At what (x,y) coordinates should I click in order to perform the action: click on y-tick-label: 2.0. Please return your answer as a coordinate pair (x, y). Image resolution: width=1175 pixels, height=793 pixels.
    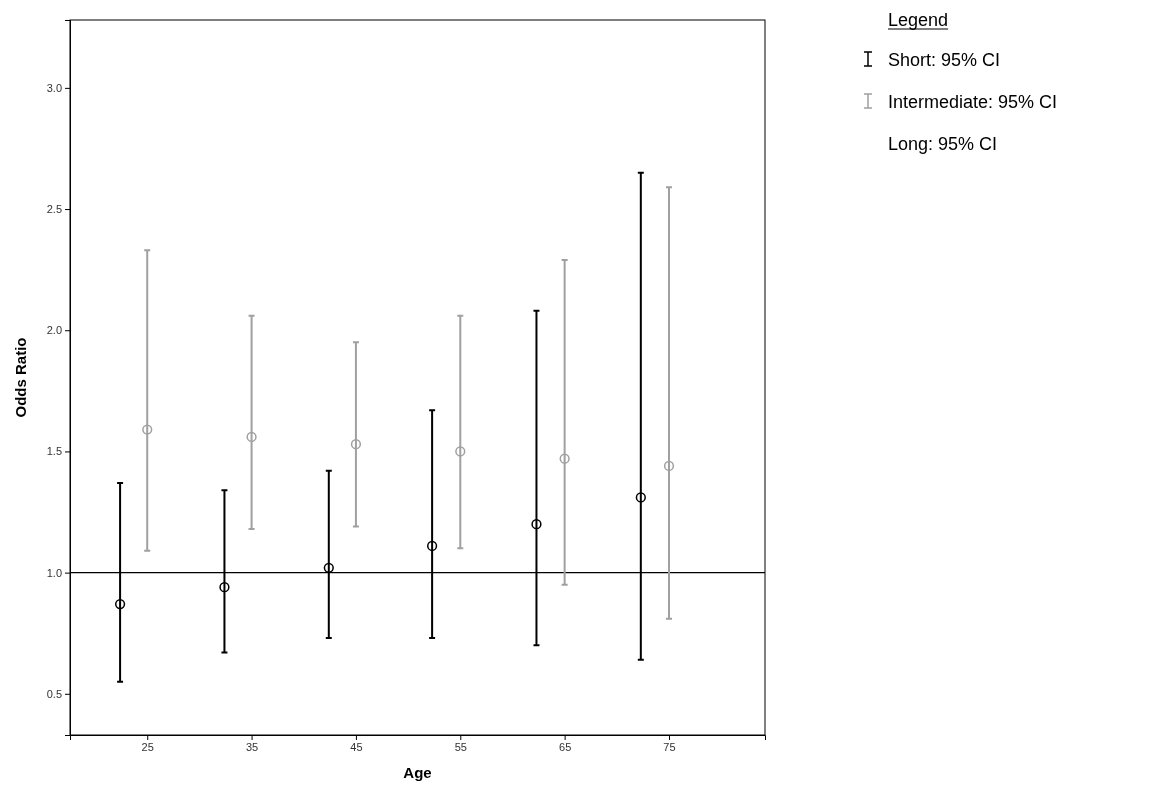
    Looking at the image, I should click on (54, 330).